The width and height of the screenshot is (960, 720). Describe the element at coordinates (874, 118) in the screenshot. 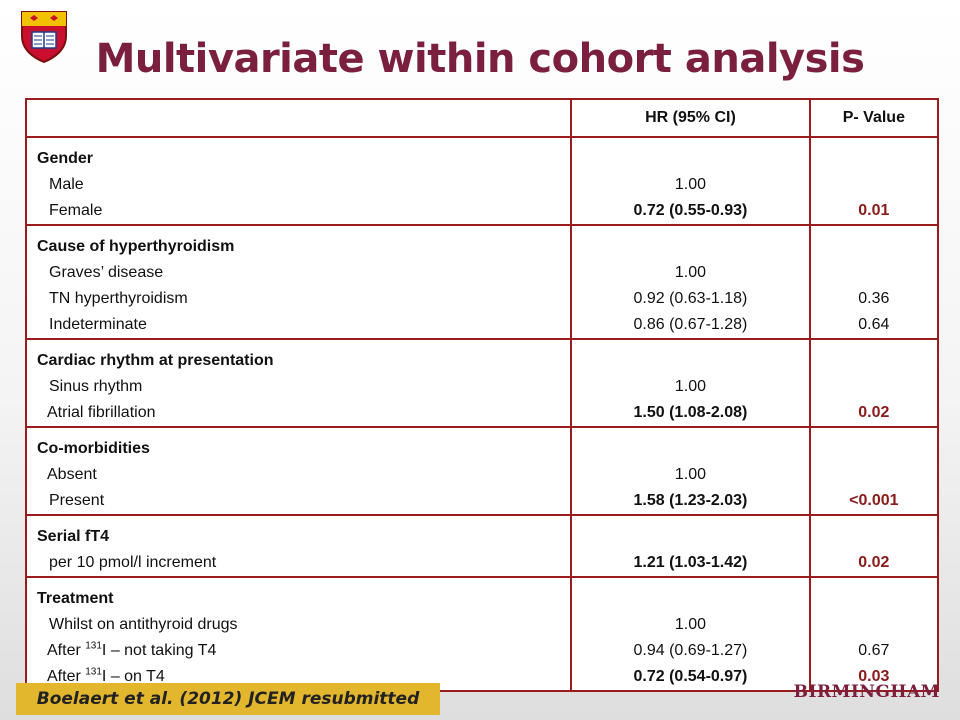

I see `header-p-value: P- Value` at that location.